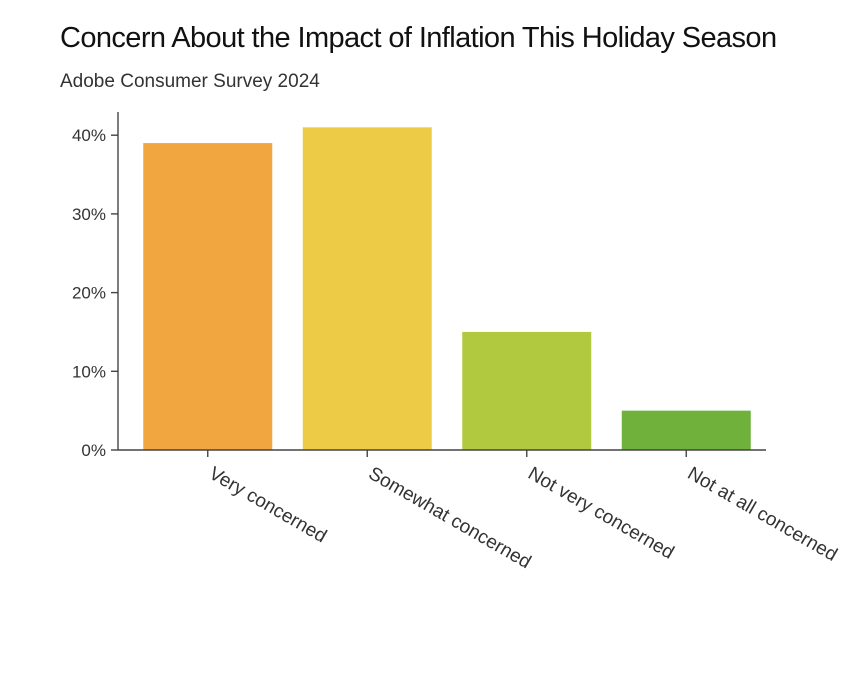  I want to click on y-tick-label: 30%, so click(89, 214).